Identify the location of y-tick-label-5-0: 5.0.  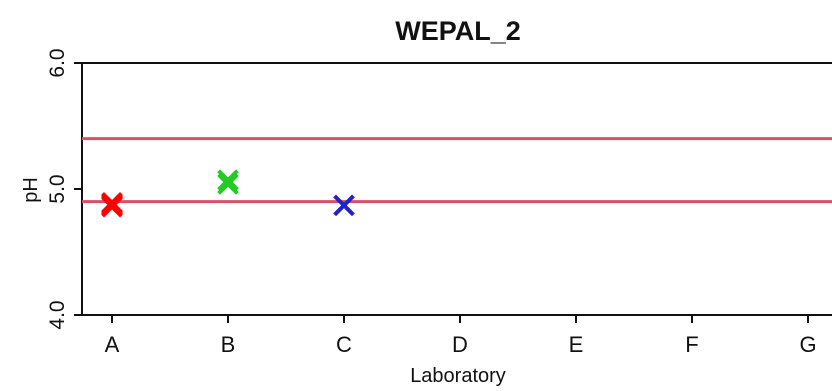
(57, 188).